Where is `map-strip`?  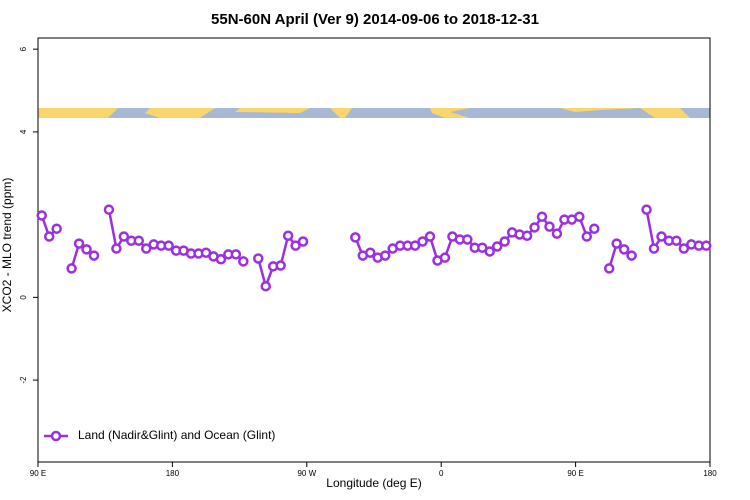
map-strip is located at coordinates (374, 113).